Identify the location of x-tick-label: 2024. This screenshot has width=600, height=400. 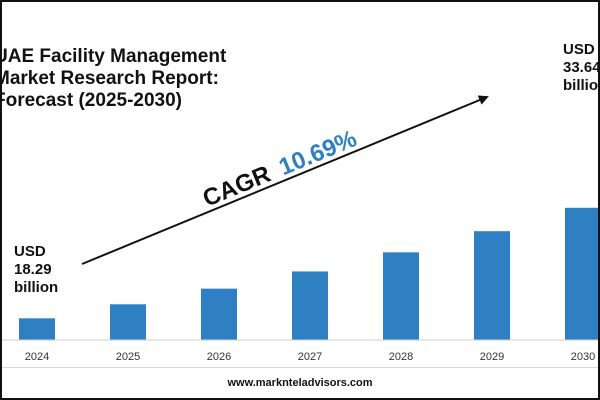
(37, 357).